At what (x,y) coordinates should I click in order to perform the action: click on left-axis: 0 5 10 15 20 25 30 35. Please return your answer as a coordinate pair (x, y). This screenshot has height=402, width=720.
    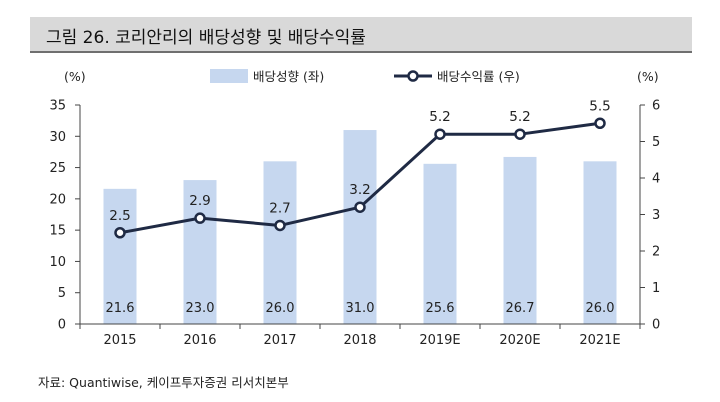
    Looking at the image, I should click on (65, 216).